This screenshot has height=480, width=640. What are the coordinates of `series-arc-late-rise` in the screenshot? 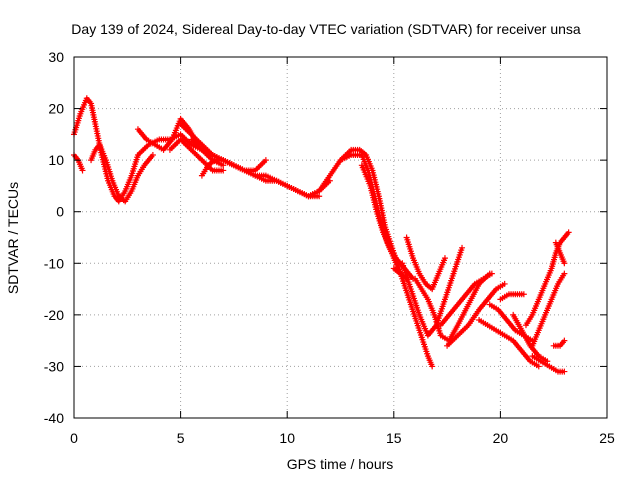 It's located at (547, 279).